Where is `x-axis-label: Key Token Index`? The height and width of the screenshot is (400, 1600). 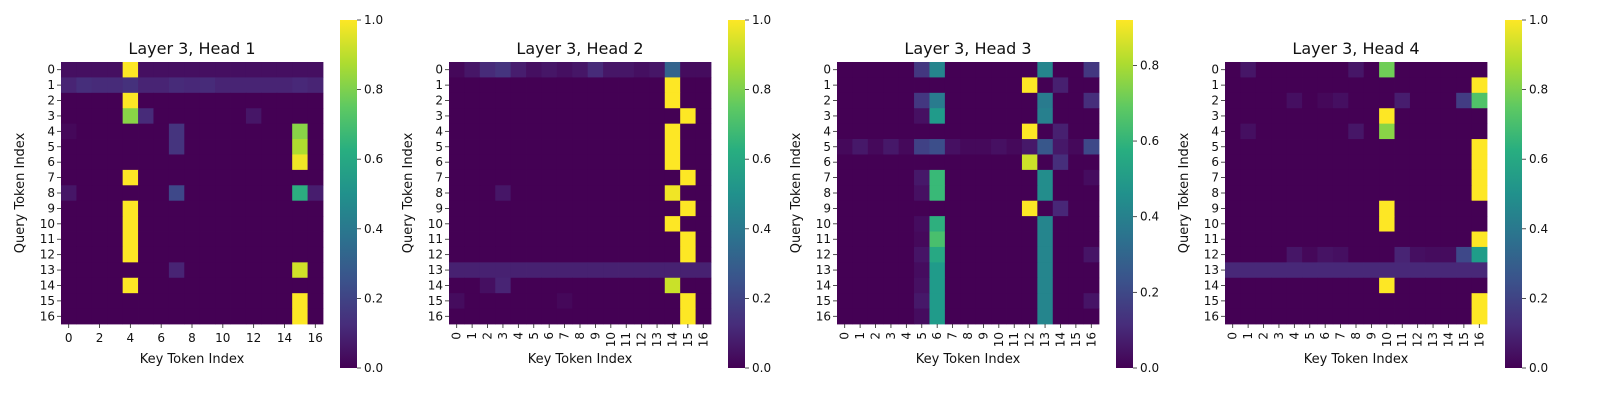 x-axis-label: Key Token Index is located at coordinates (192, 359).